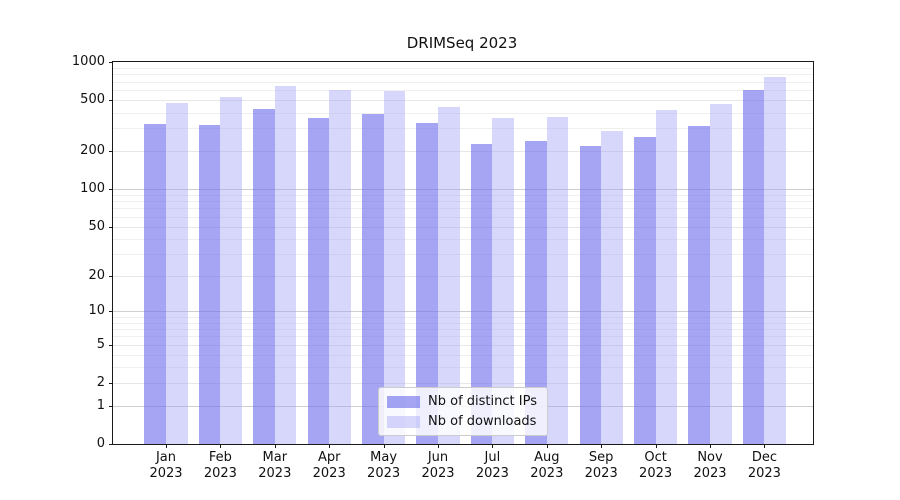  What do you see at coordinates (492, 457) in the screenshot?
I see `x-tick-label-month: Jul` at bounding box center [492, 457].